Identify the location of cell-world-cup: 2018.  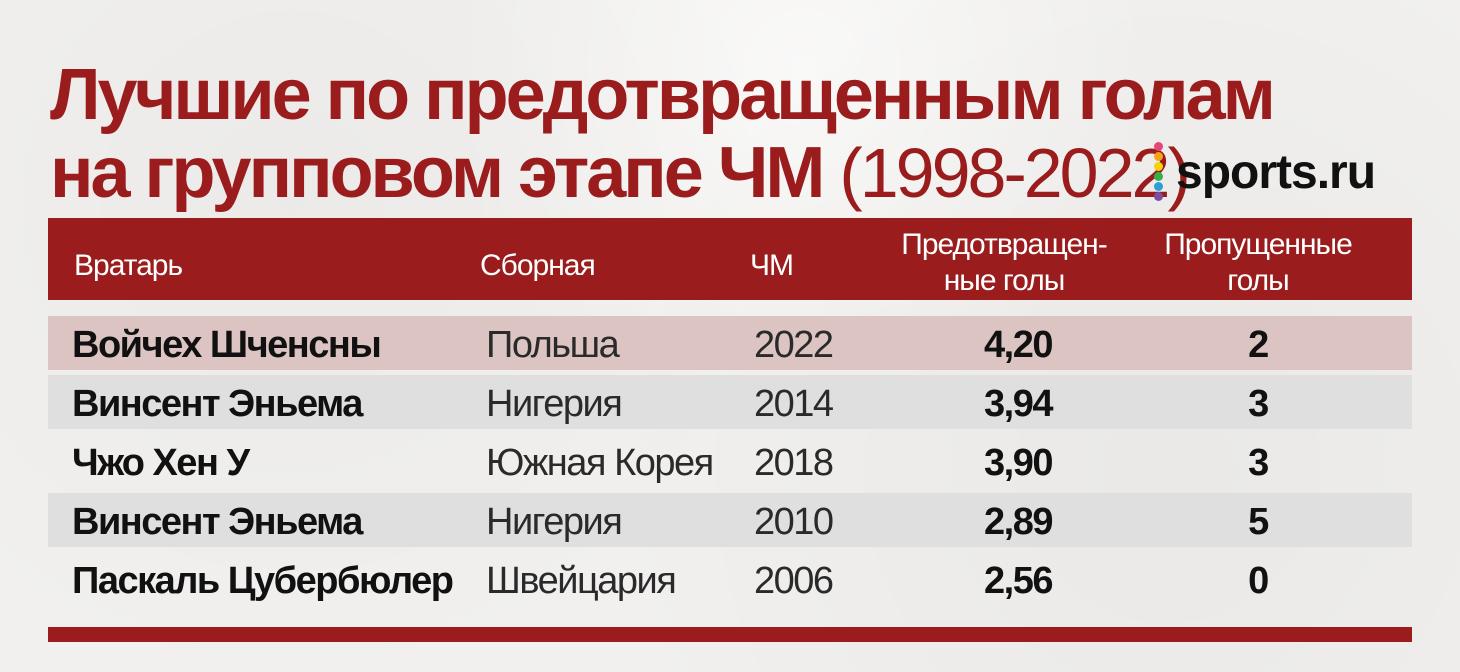
(794, 463).